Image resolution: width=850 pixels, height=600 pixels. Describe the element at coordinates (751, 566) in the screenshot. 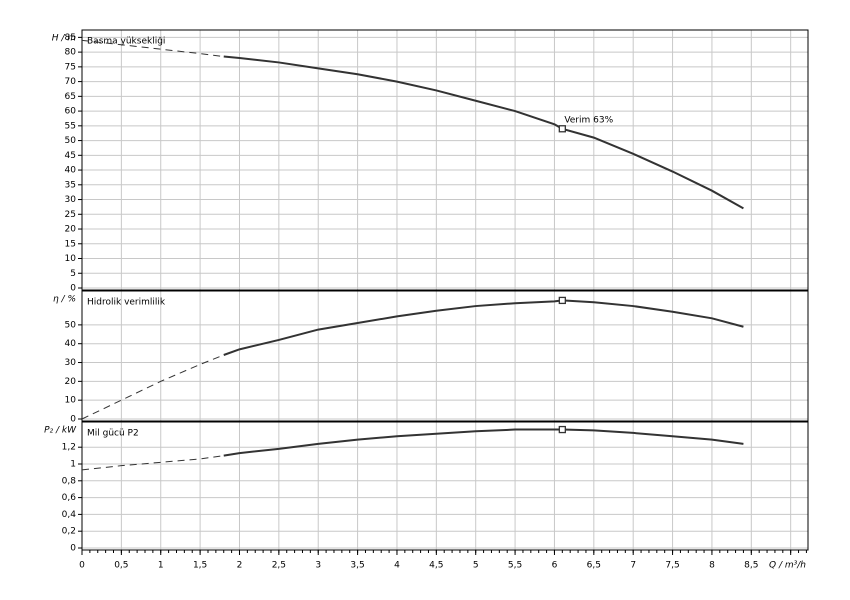

I see `x-tick-label: 8,5` at that location.